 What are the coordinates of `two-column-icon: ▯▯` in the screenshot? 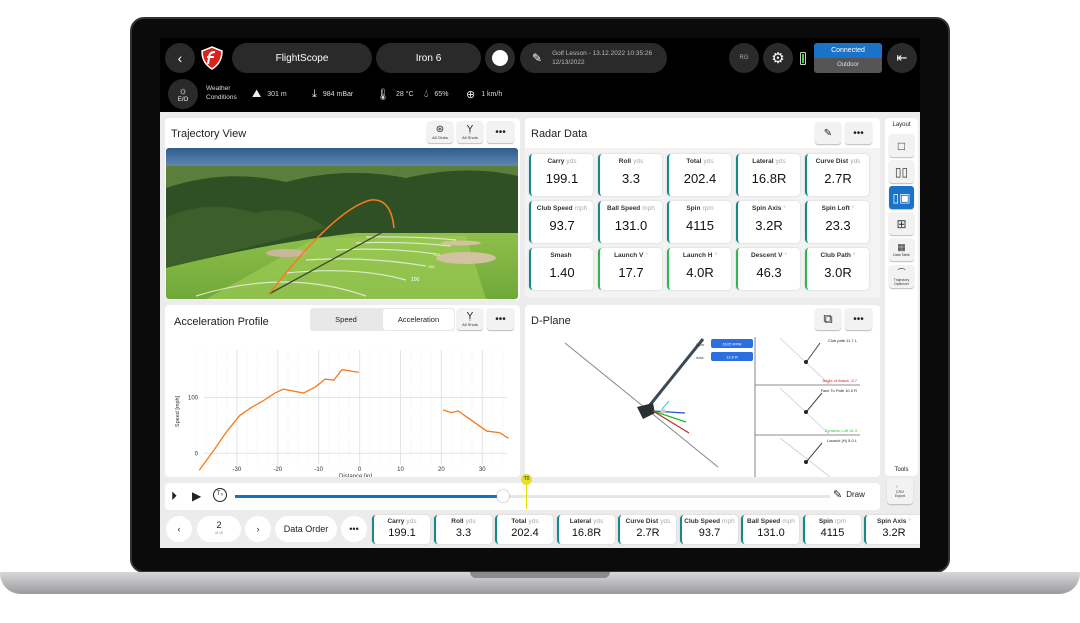 It's located at (901, 171).